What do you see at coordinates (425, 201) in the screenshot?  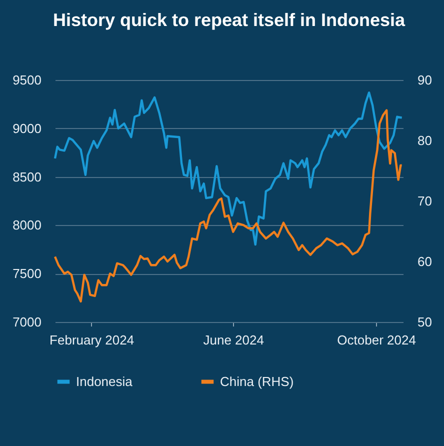 I see `y2-tick-label: 70` at bounding box center [425, 201].